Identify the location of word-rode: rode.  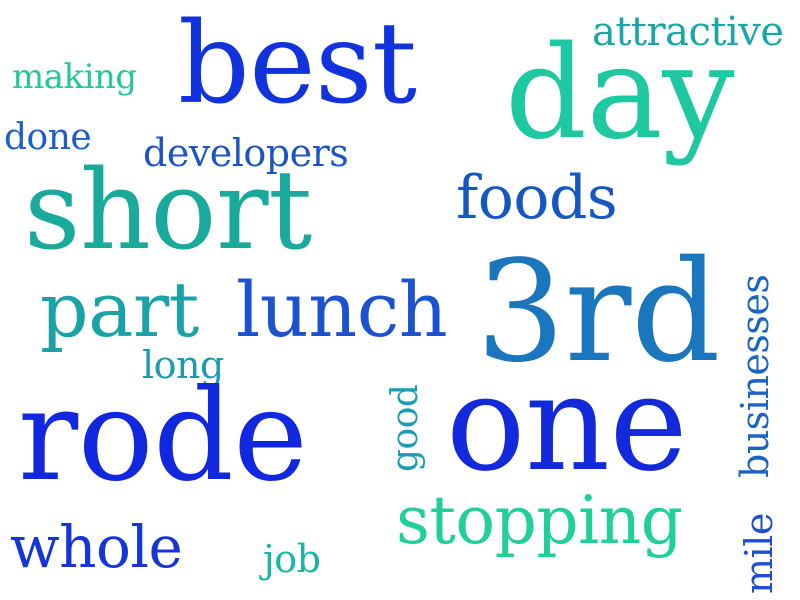
(163, 435).